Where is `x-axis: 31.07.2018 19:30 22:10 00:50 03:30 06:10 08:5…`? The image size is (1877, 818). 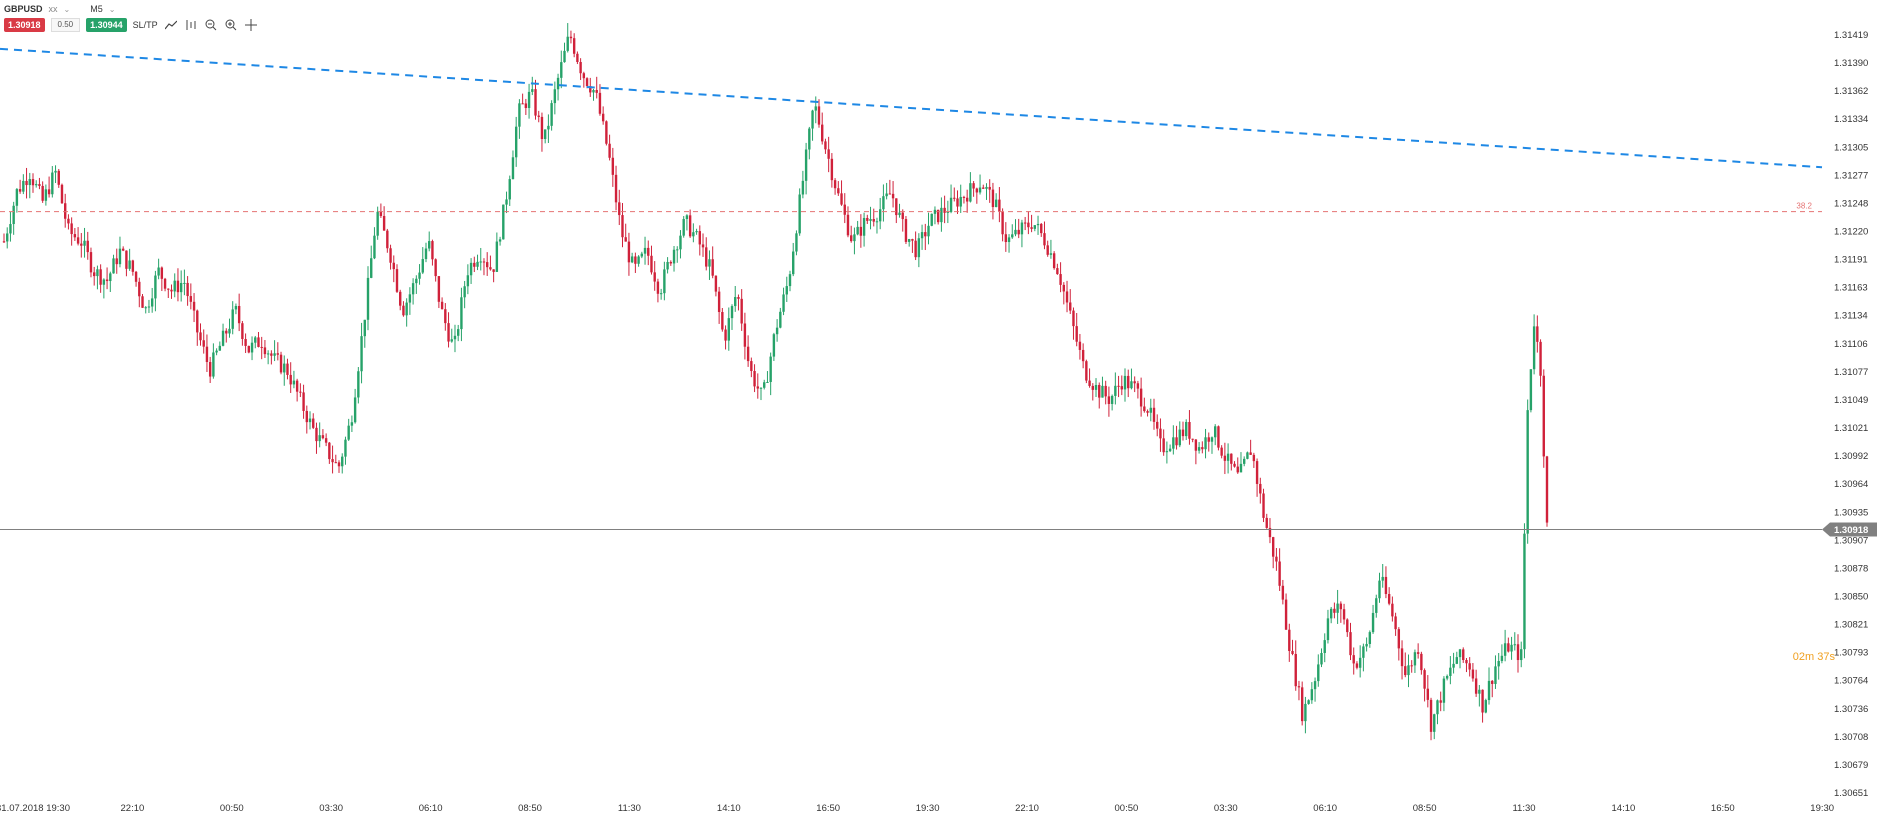 x-axis: 31.07.2018 19:30 22:10 00:50 03:30 06:10 08:5… is located at coordinates (917, 808).